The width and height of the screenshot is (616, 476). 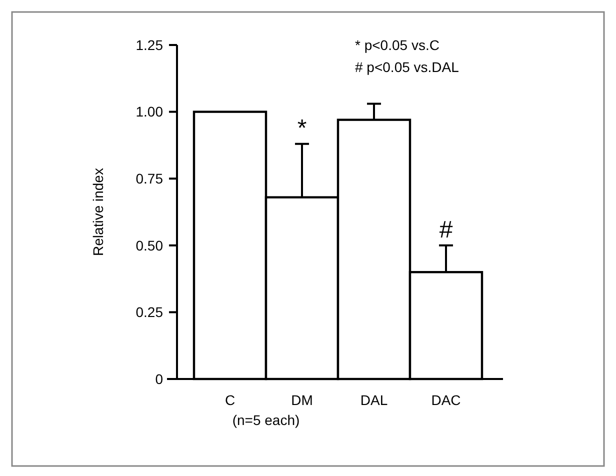 What do you see at coordinates (302, 400) in the screenshot?
I see `x-tick-label: DM` at bounding box center [302, 400].